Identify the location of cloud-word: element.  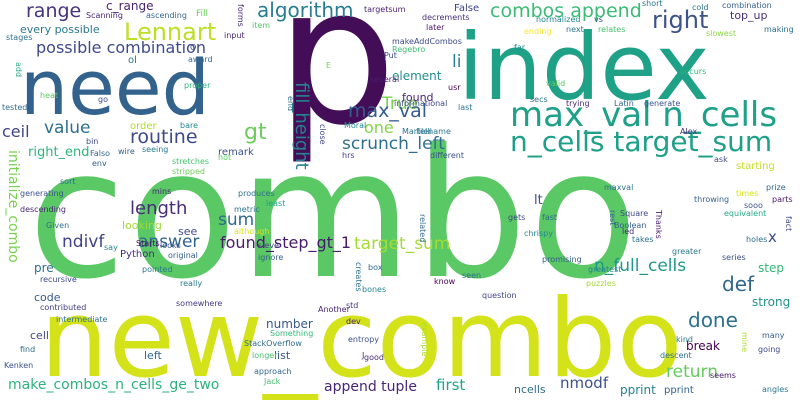
(417, 76).